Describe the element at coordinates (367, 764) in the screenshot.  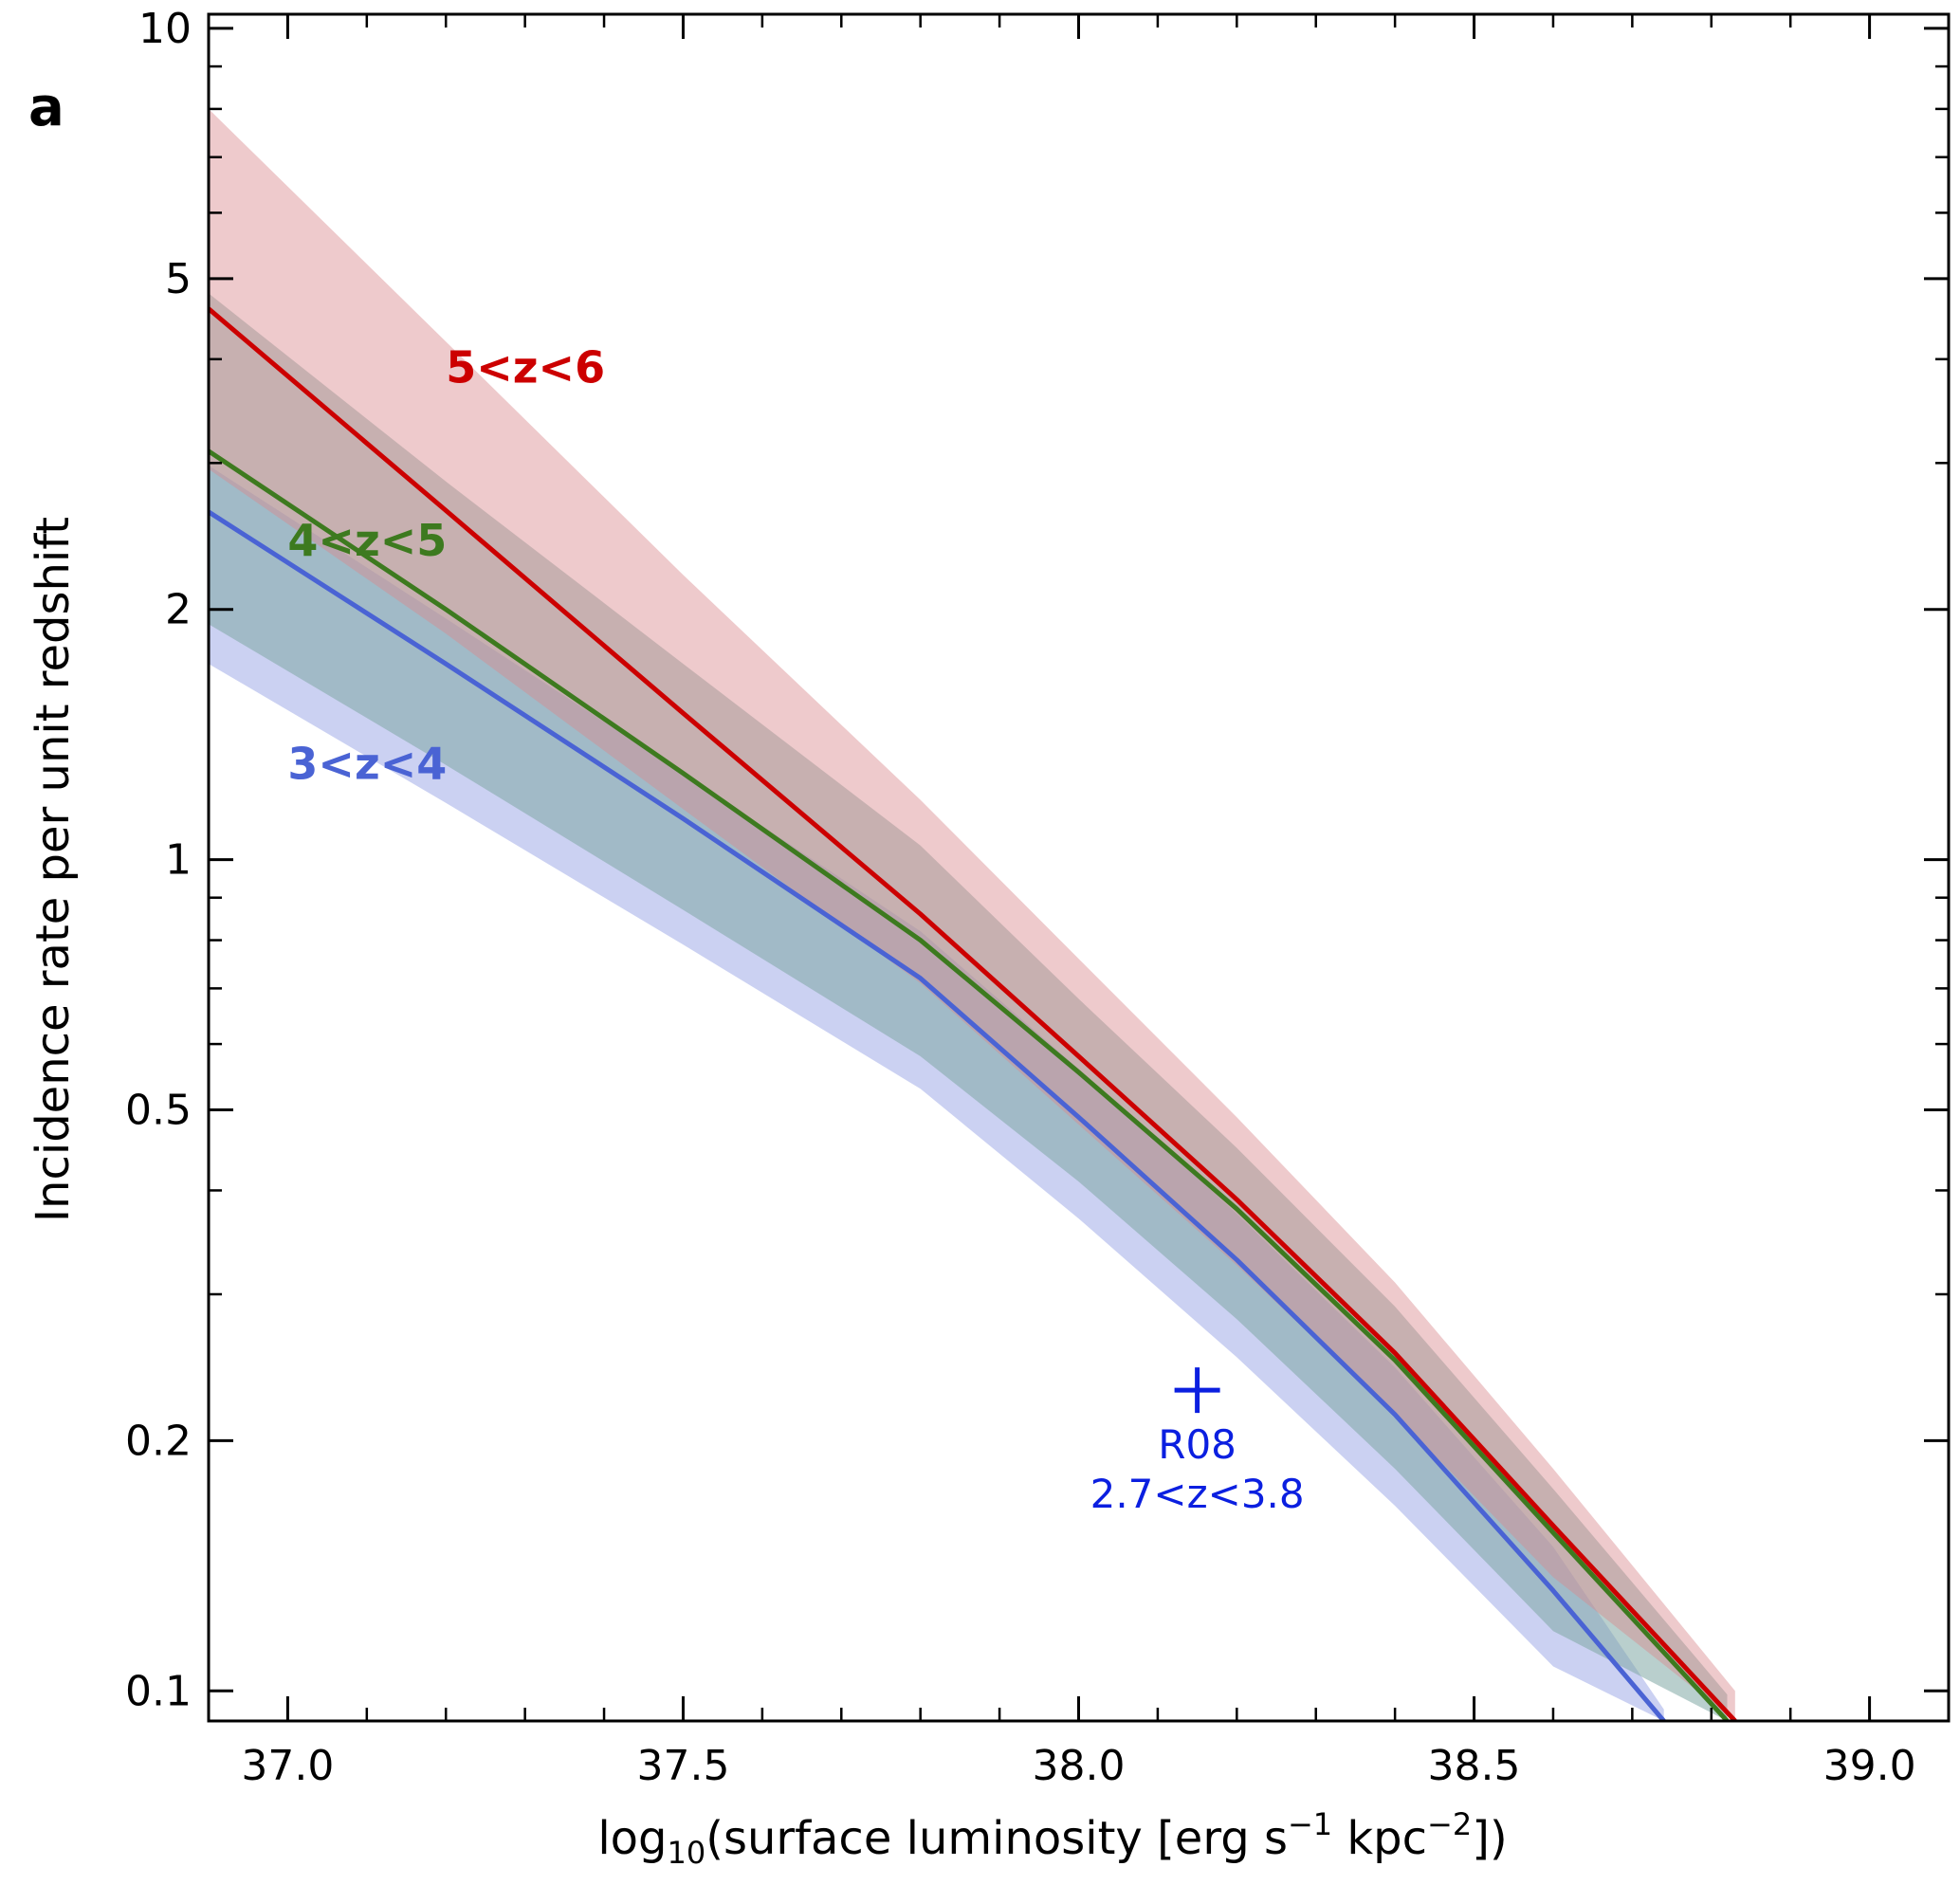
I see `series-label-1: 3<z<4` at that location.